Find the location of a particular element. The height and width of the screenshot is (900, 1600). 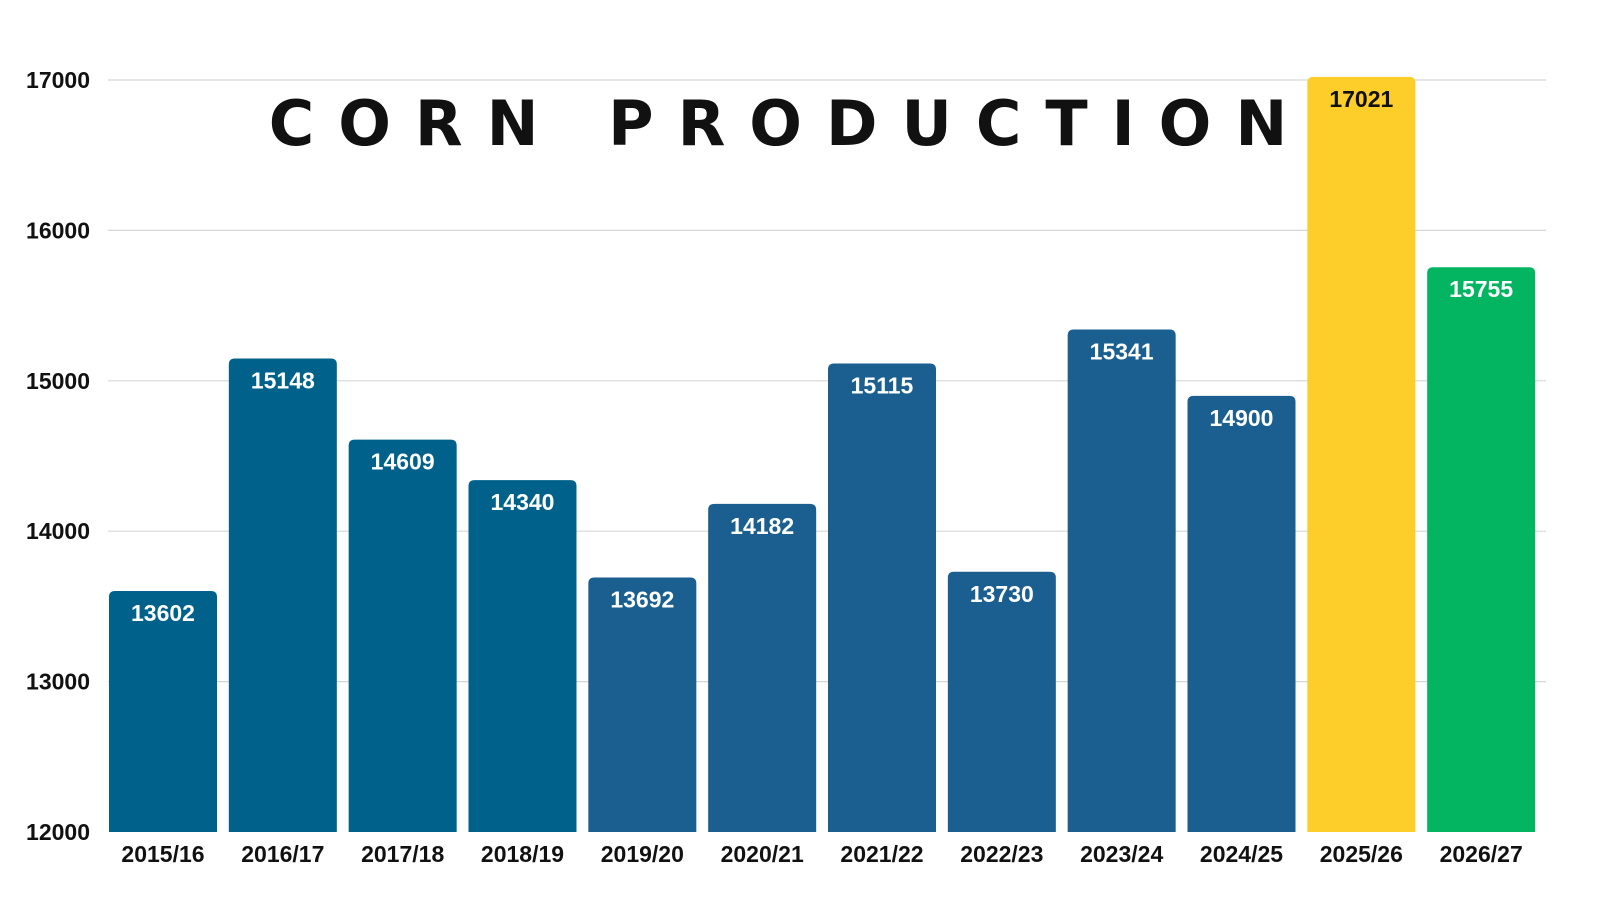

x-tick-label-2023-24: 2023/24 is located at coordinates (1121, 854).